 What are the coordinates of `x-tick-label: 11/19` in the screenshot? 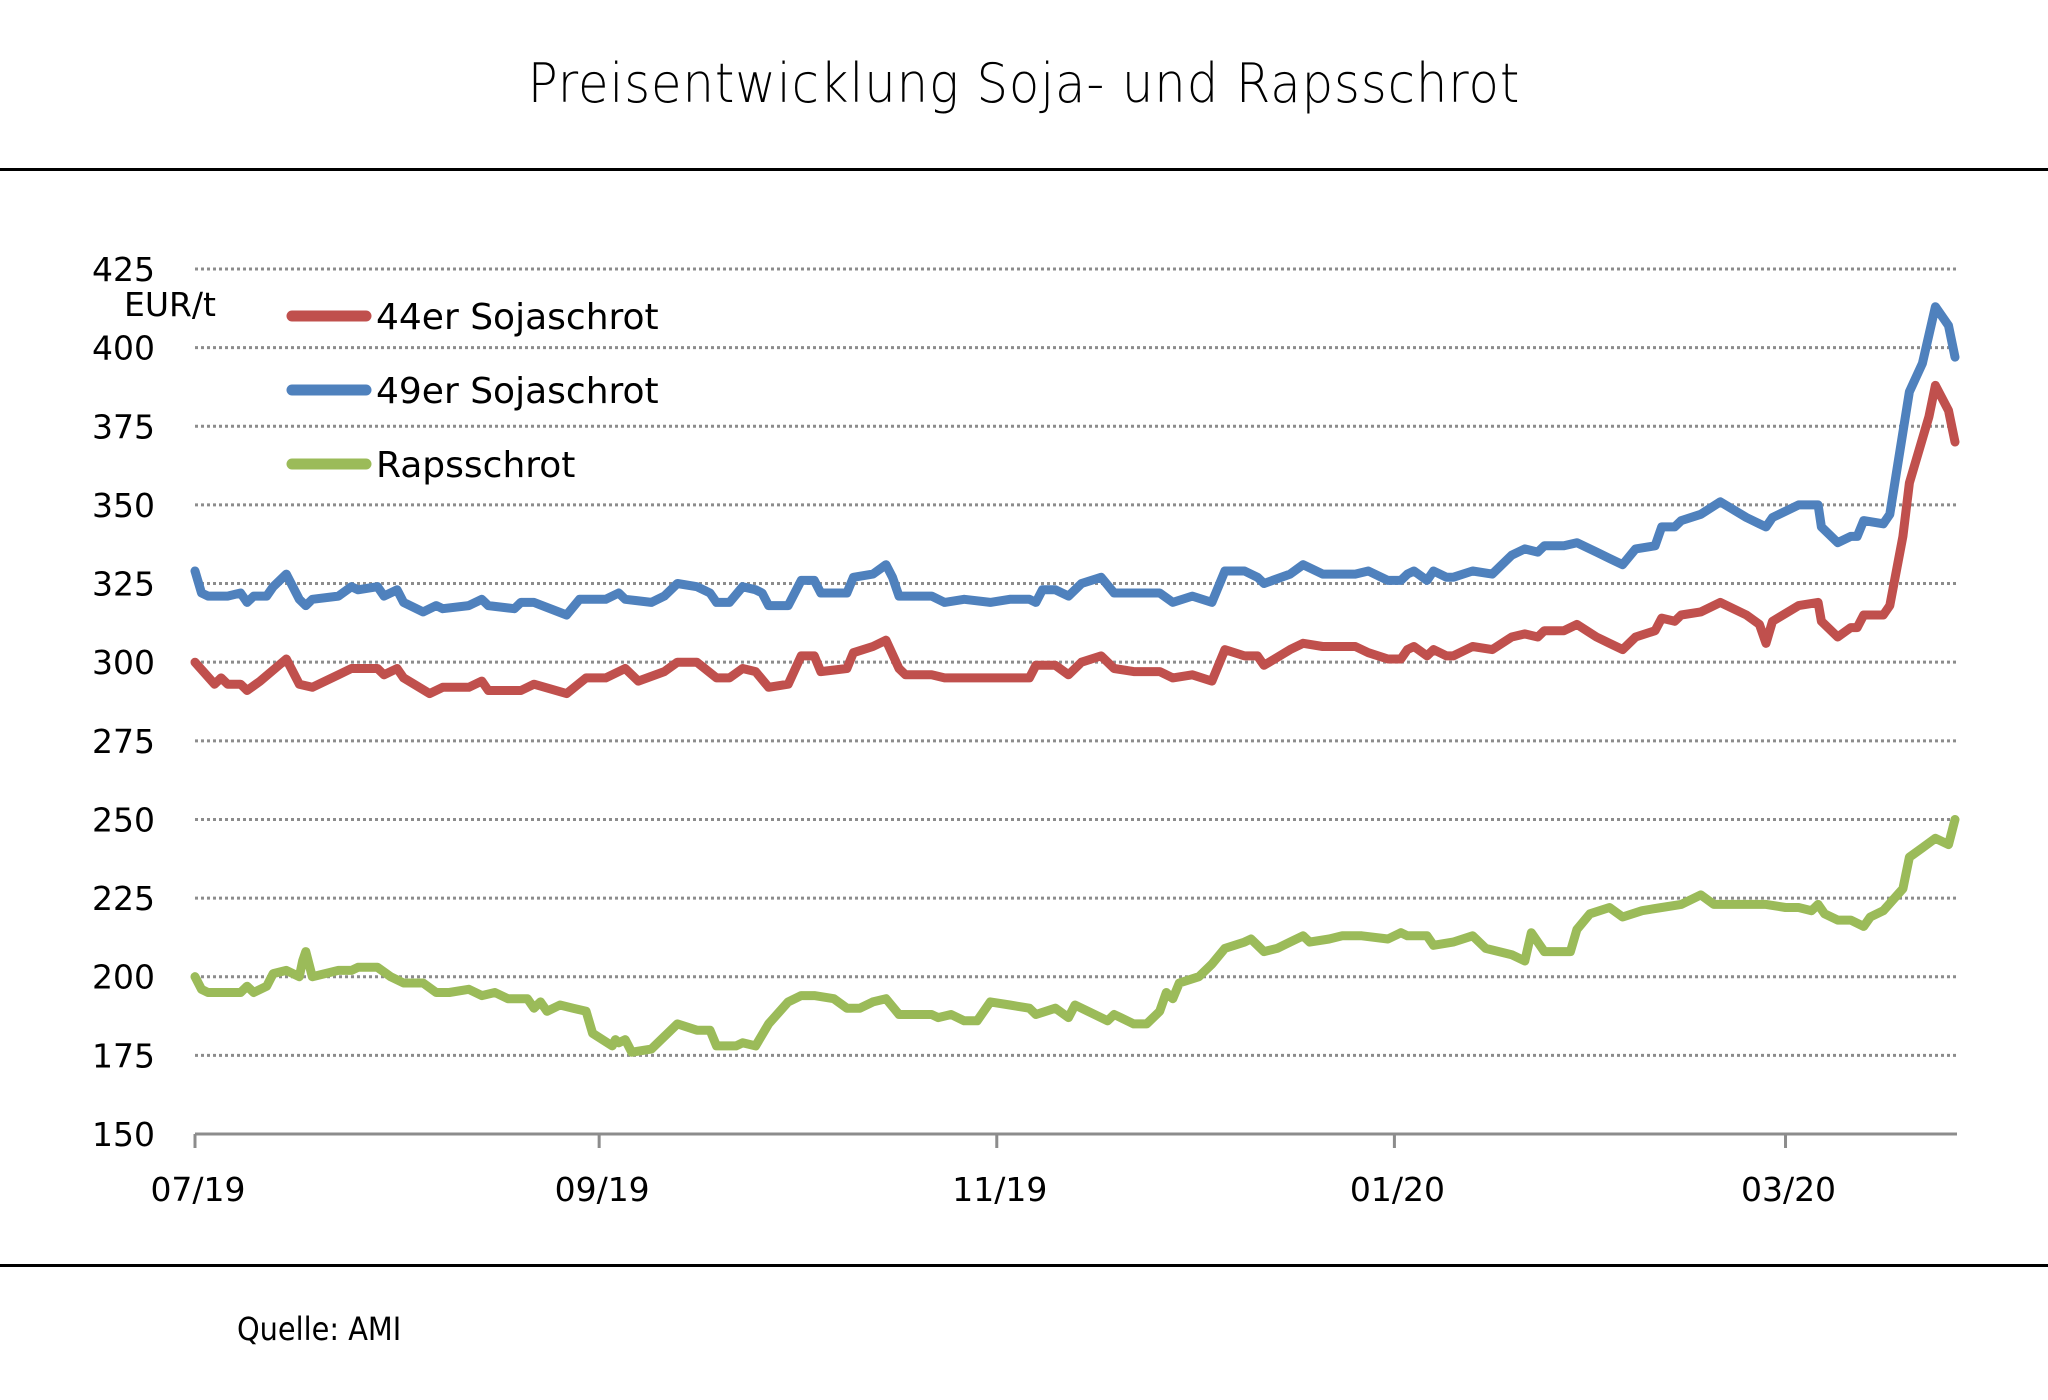 It's located at (999, 1189).